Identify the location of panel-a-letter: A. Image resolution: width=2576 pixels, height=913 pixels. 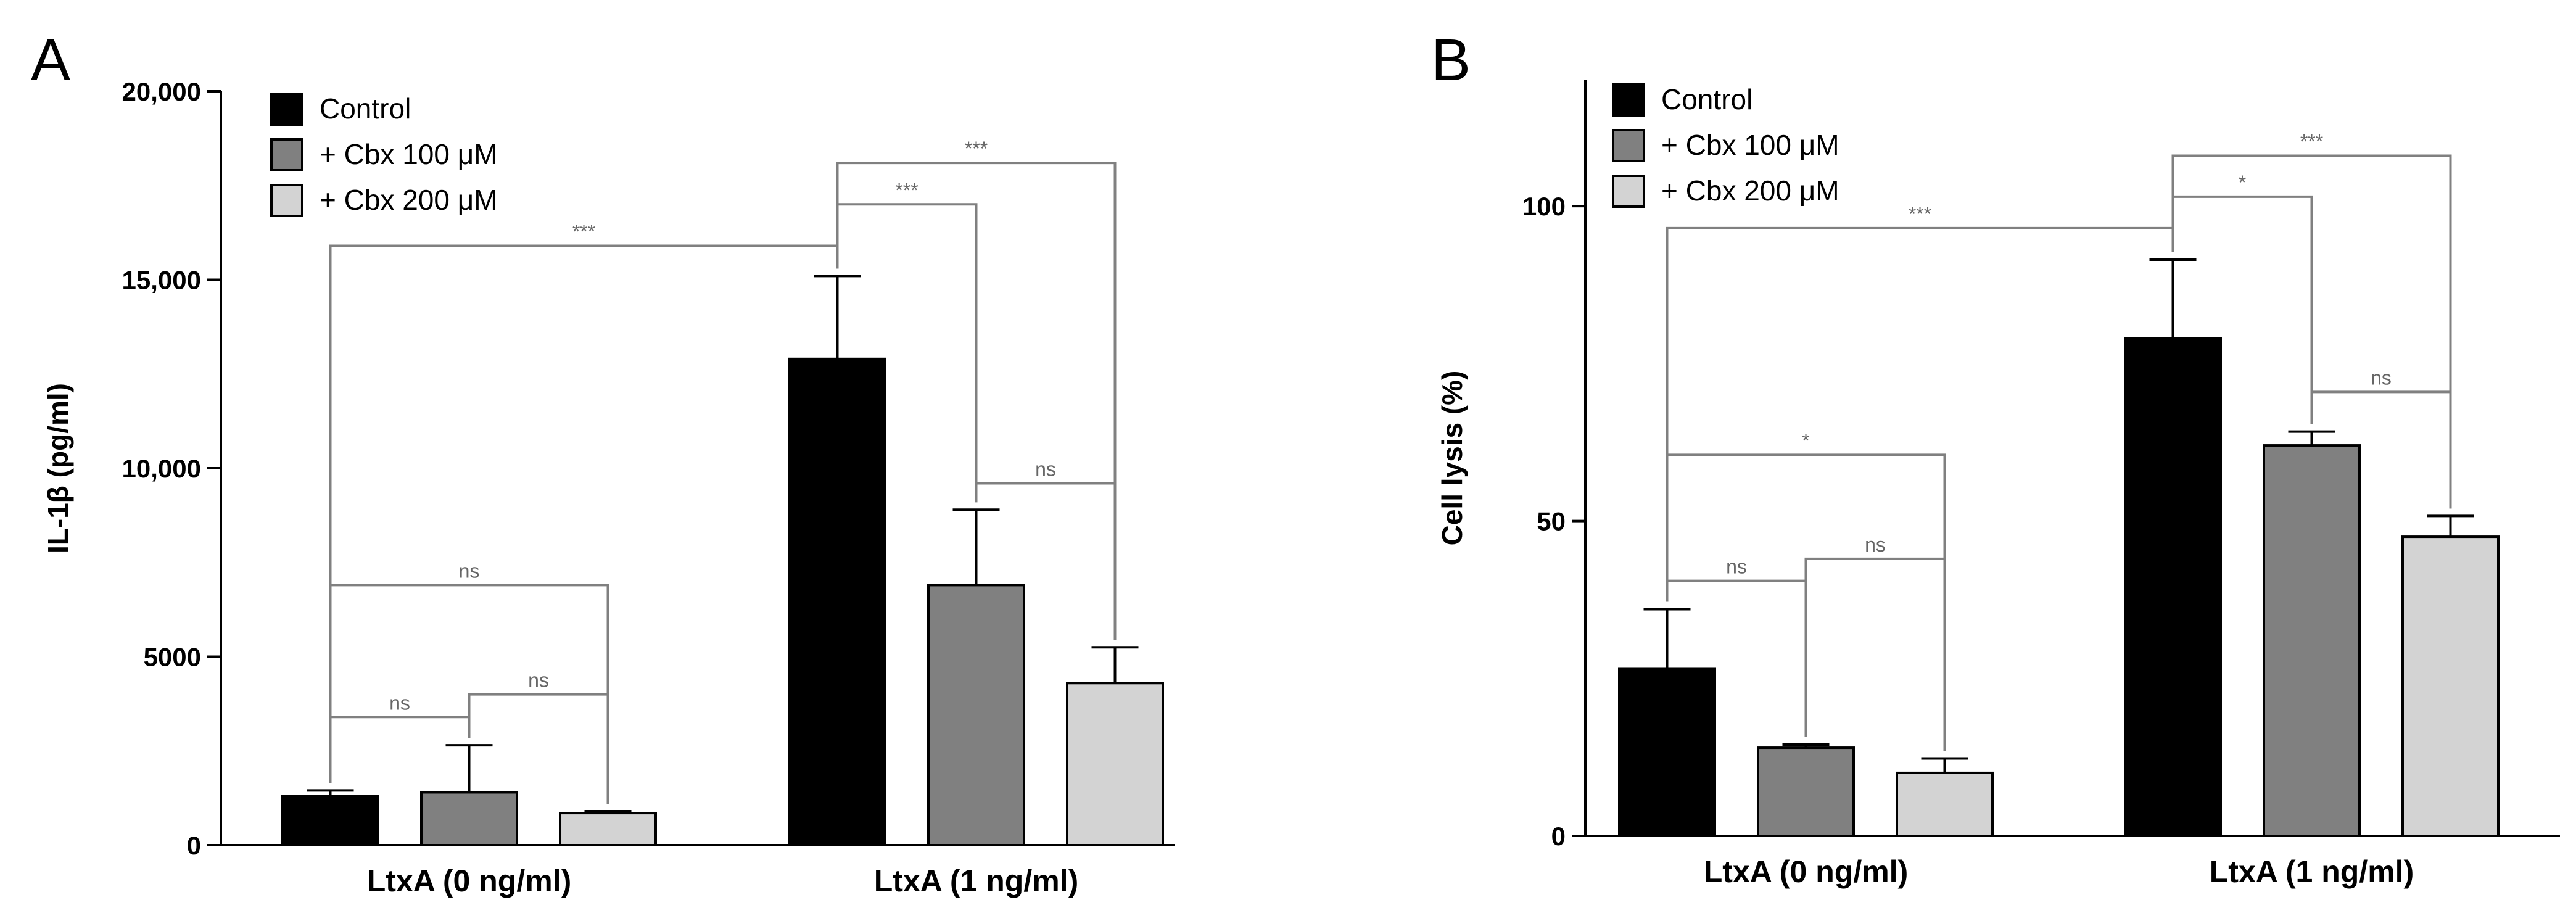
(50, 60).